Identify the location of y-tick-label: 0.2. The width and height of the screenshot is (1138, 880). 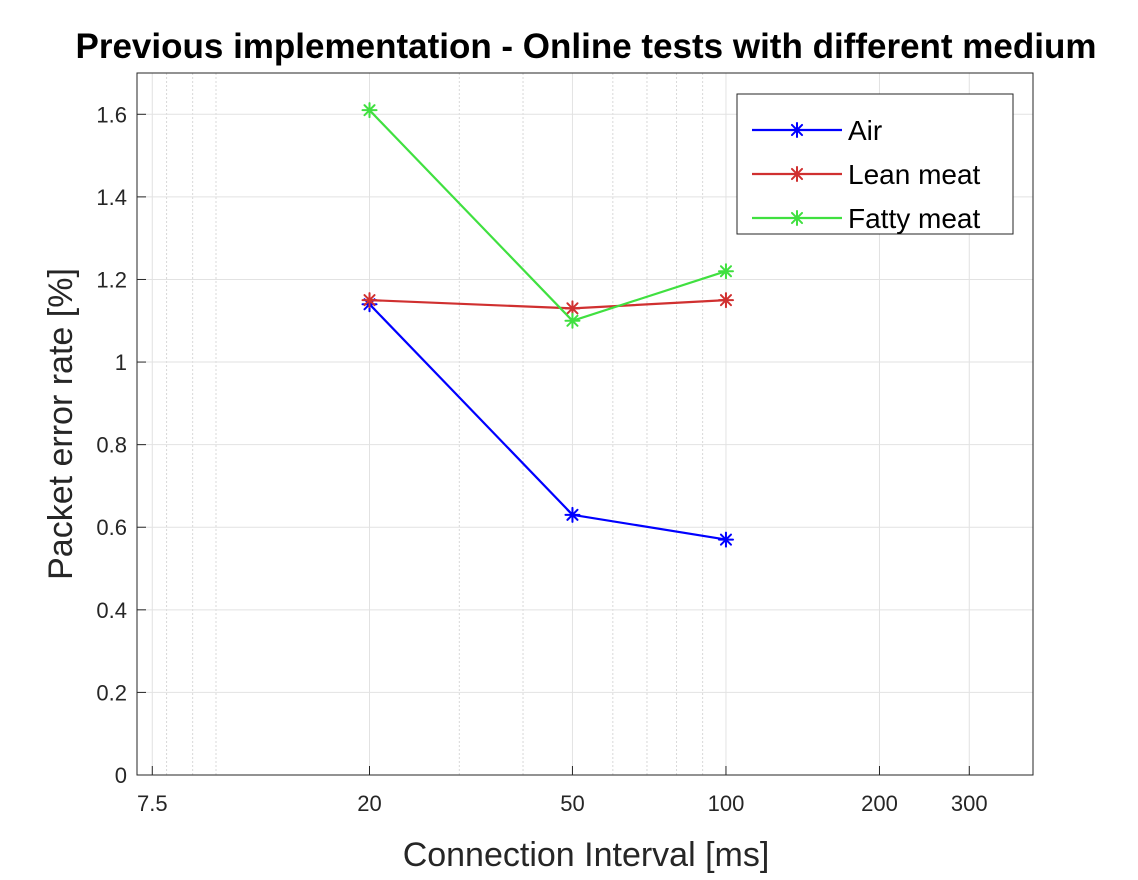
(111, 692).